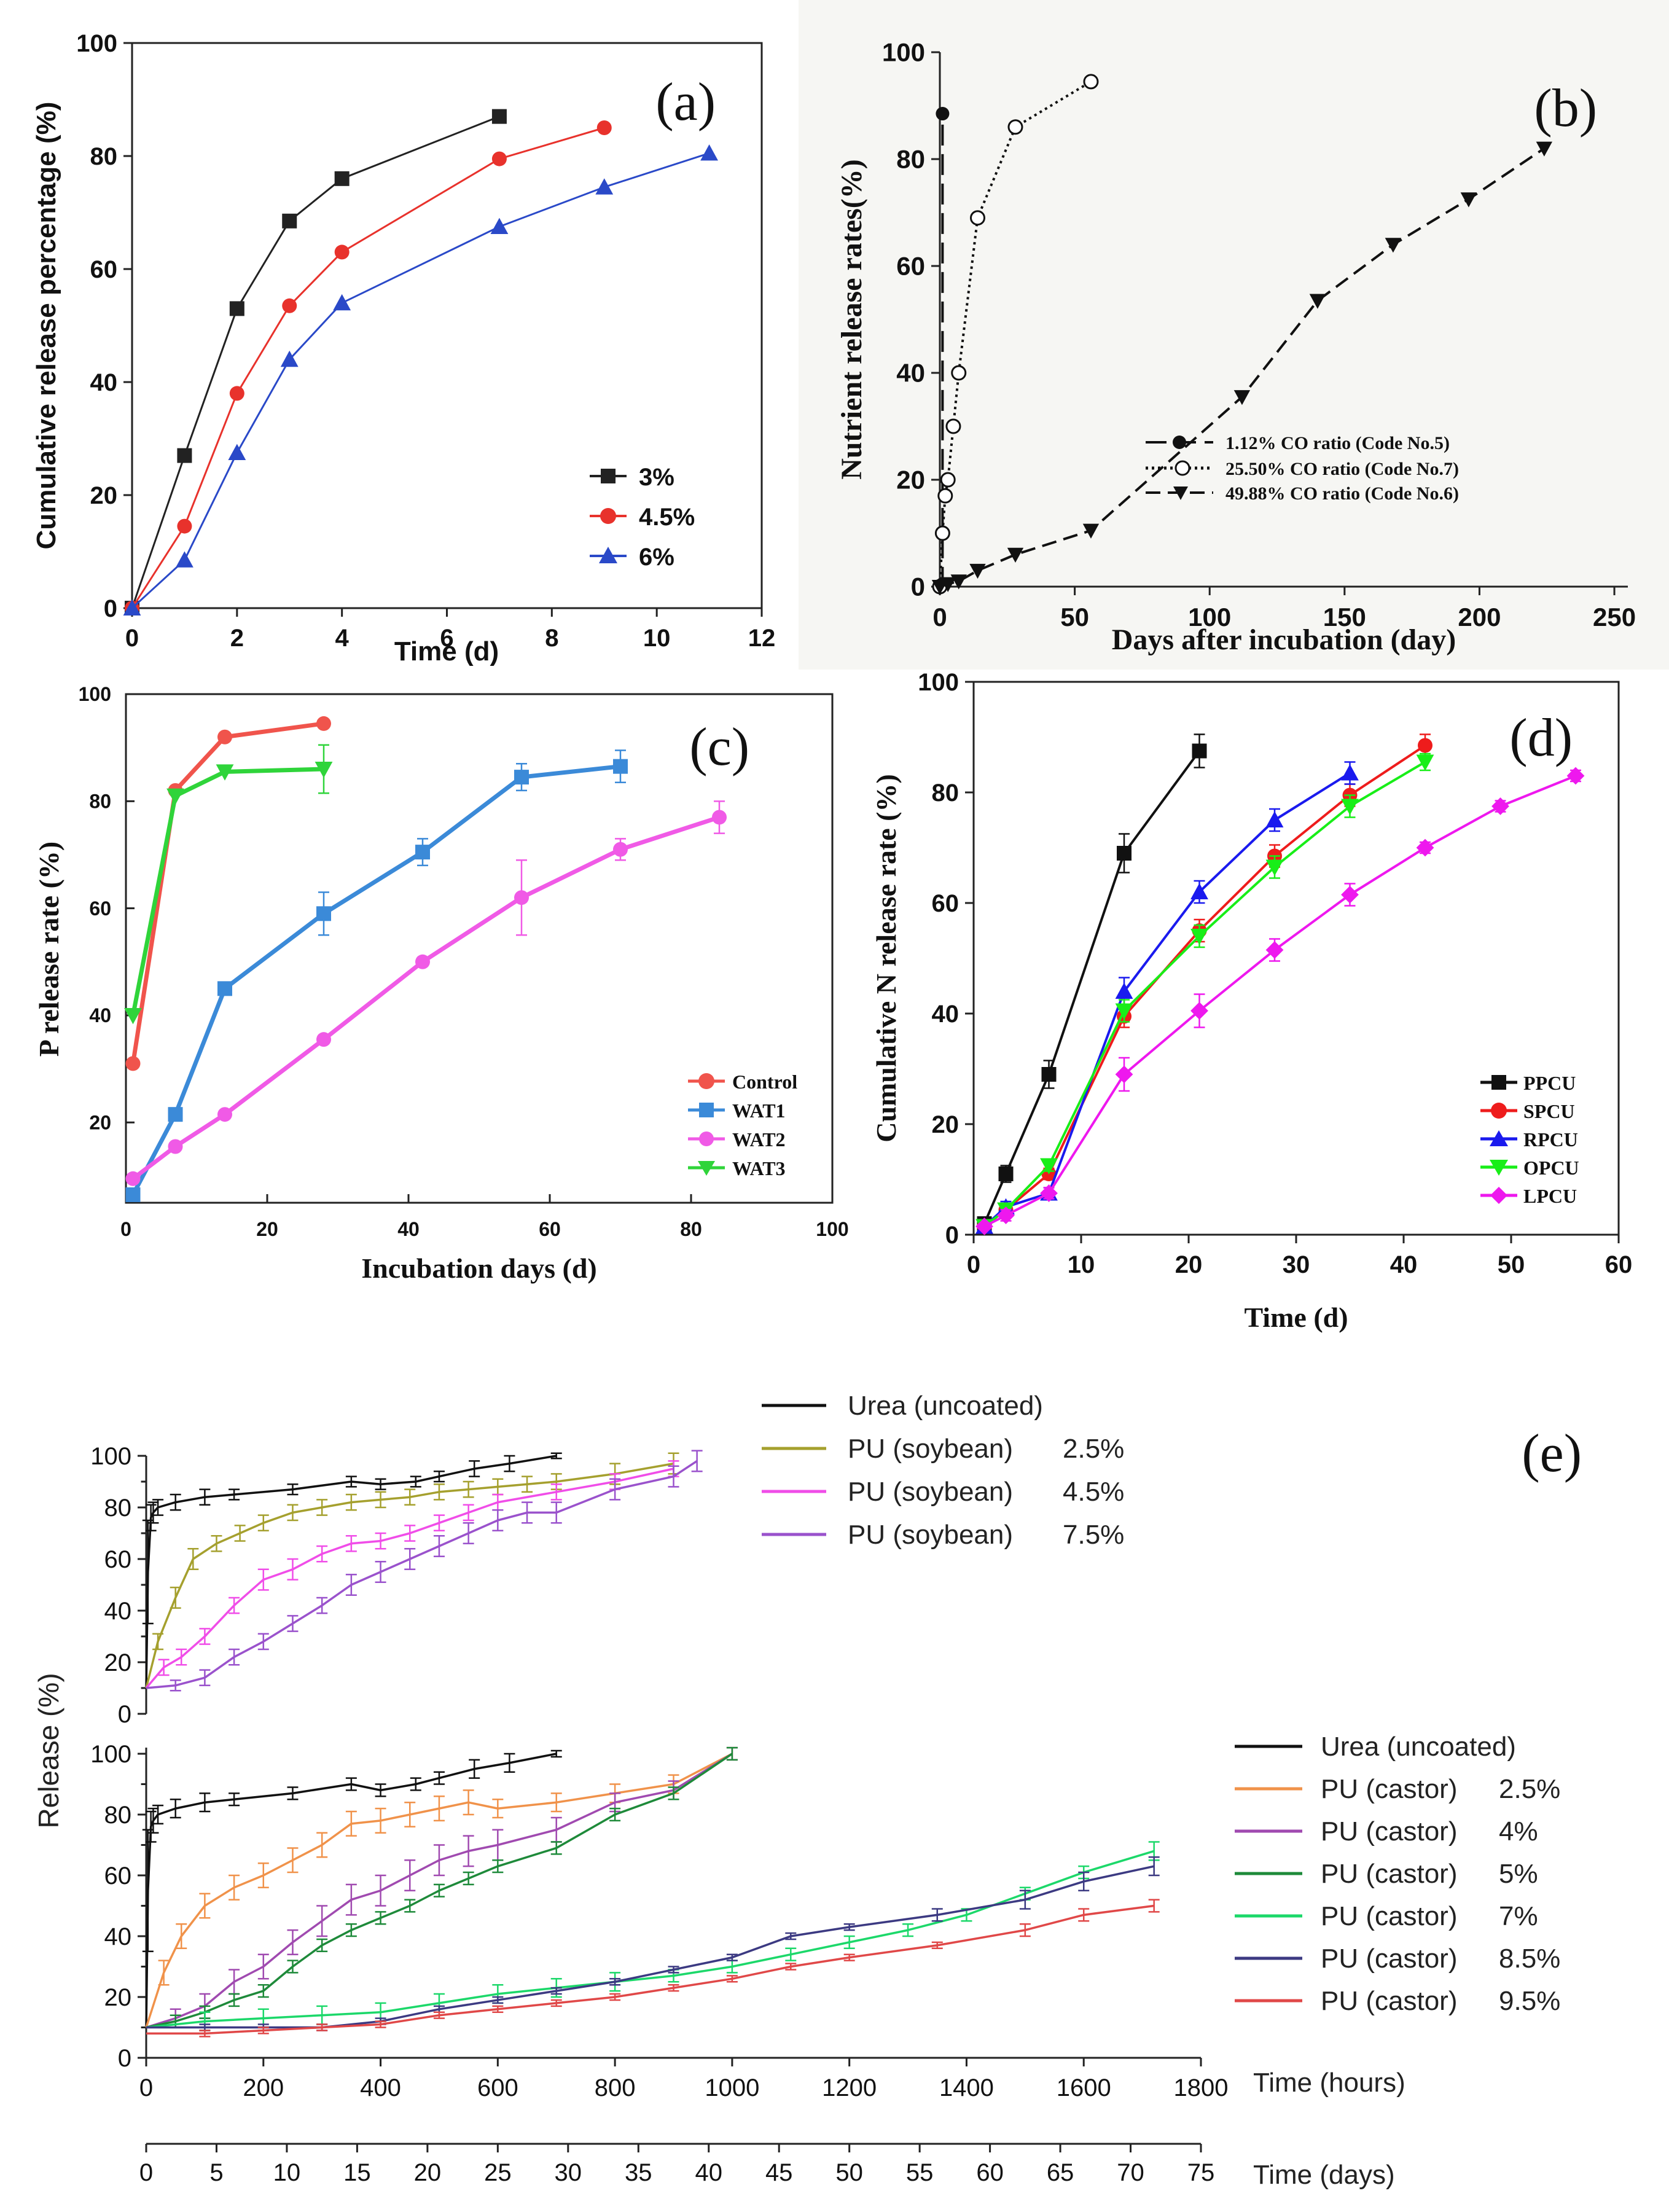 This screenshot has height=2212, width=1669. What do you see at coordinates (49, 1750) in the screenshot?
I see `y-axis-label: Release (%)` at bounding box center [49, 1750].